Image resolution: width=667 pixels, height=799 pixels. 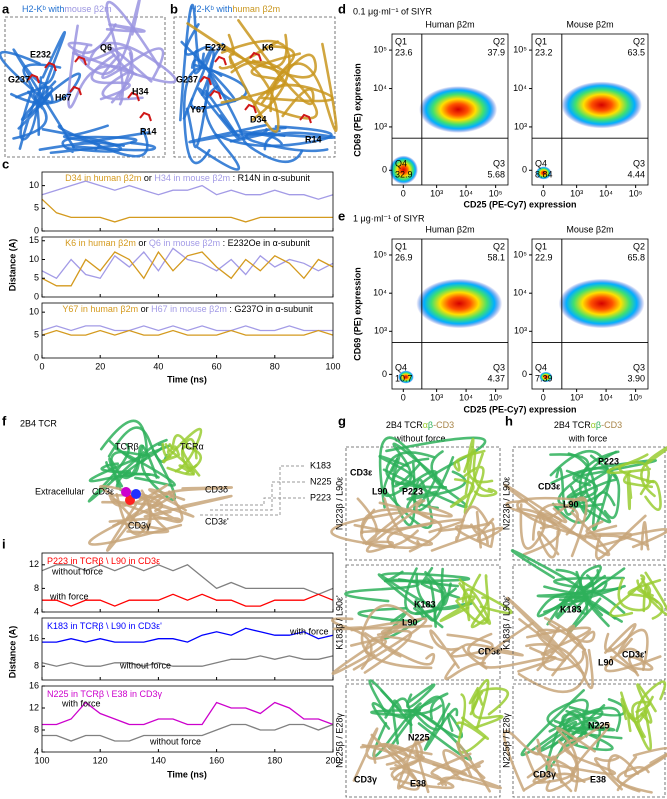 I want to click on title-part: 2B4 TCR, so click(x=572, y=425).